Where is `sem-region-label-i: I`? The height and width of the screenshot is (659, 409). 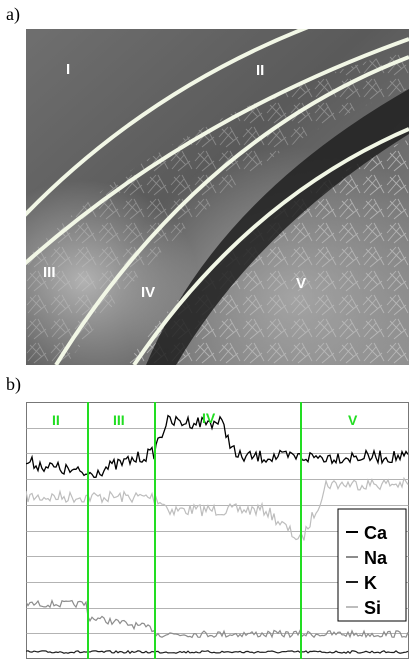
sem-region-label-i: I is located at coordinates (68, 69).